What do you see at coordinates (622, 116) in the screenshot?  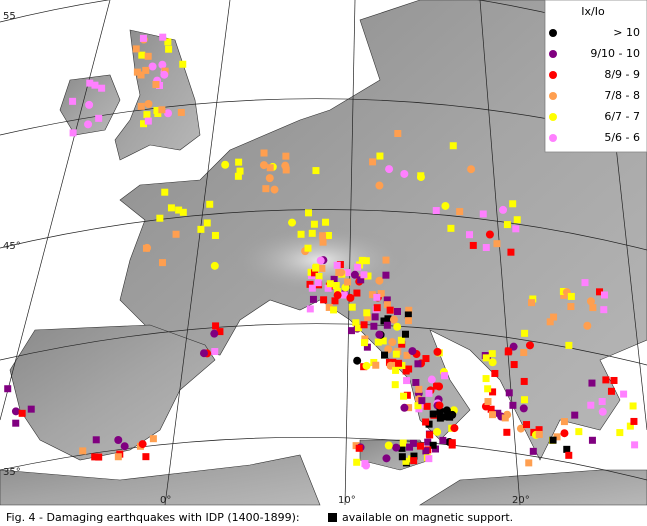 I see `legend-label: 6/7 - 7` at bounding box center [622, 116].